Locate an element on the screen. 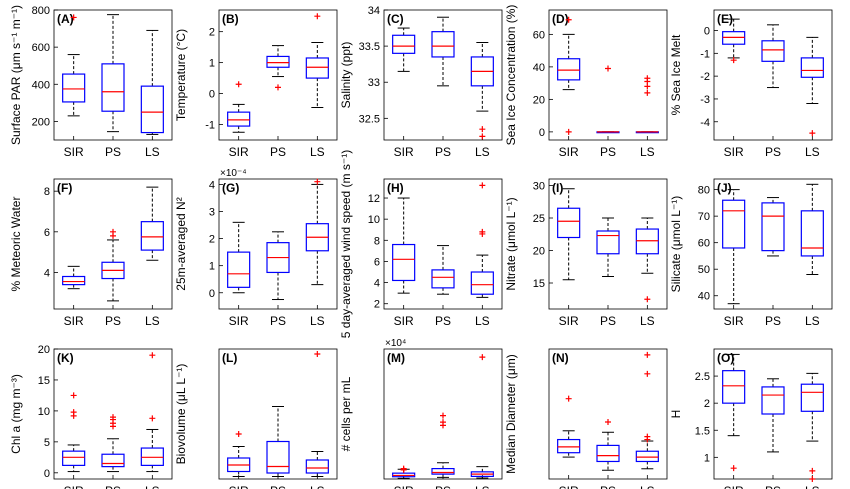 This screenshot has height=489, width=850. y-tick-label: 34 is located at coordinates (374, 11).